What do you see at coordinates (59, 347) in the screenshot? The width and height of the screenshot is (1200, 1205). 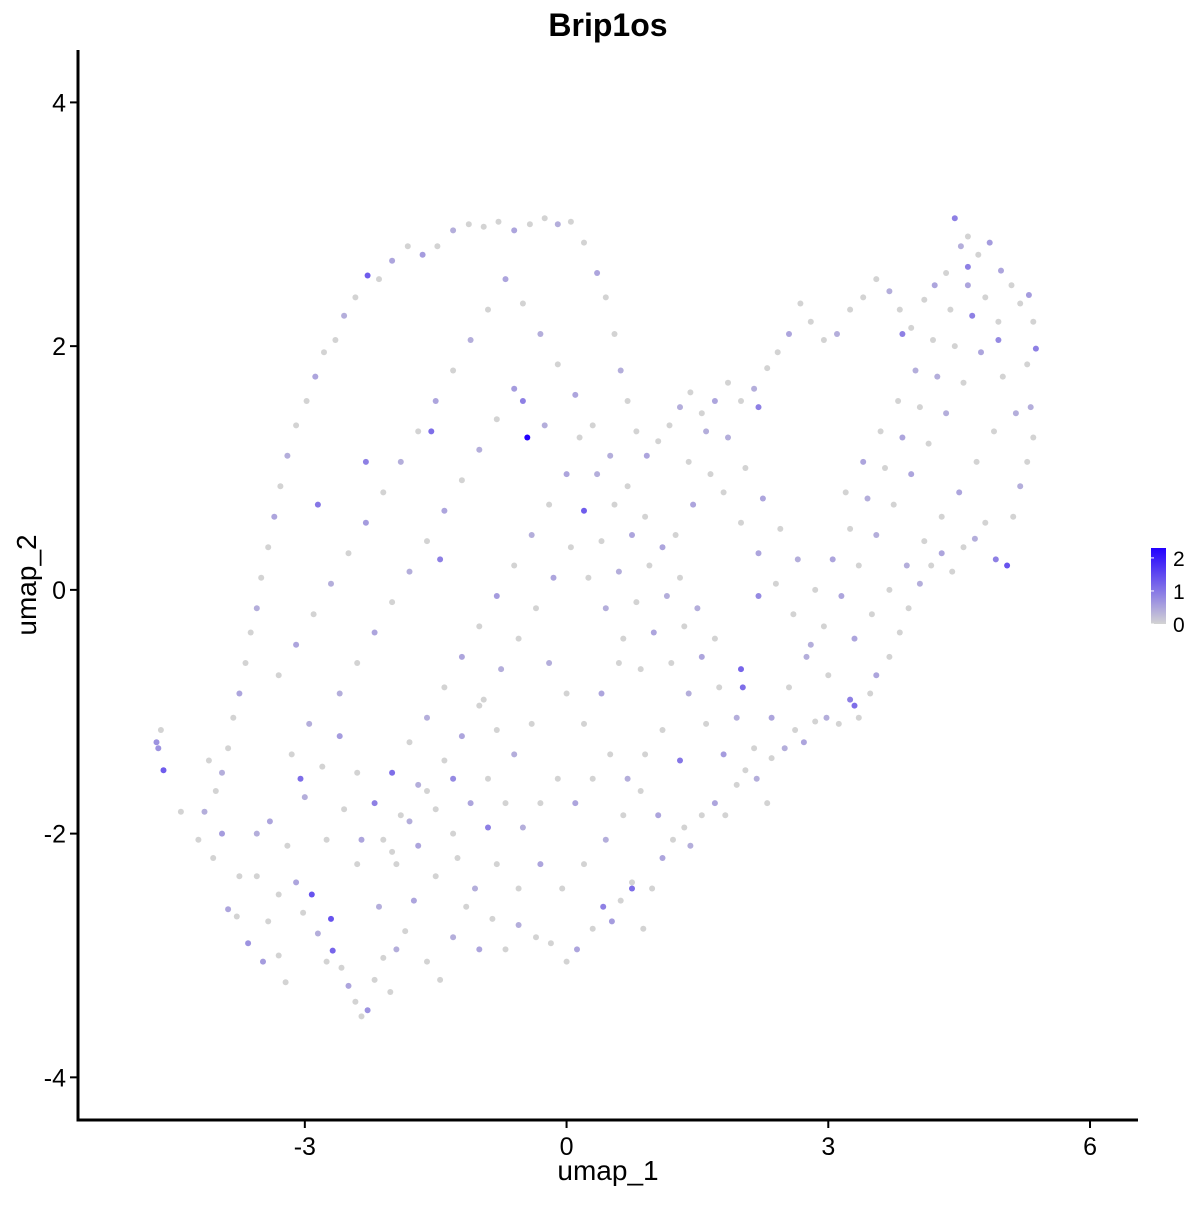 I see `y-tick-label: 2` at bounding box center [59, 347].